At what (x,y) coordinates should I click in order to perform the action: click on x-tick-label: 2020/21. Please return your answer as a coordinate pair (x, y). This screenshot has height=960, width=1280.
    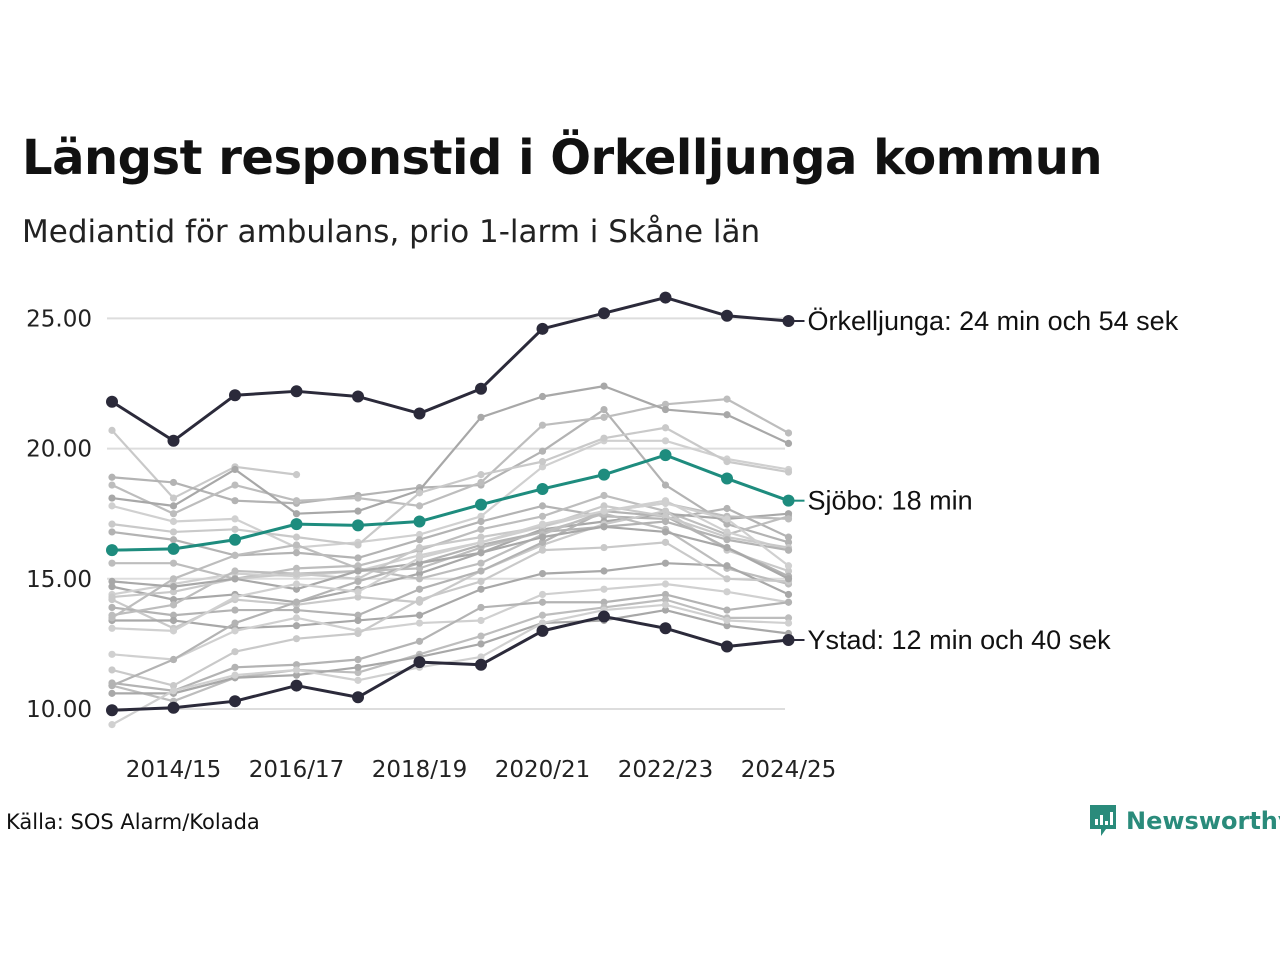
    Looking at the image, I should click on (543, 770).